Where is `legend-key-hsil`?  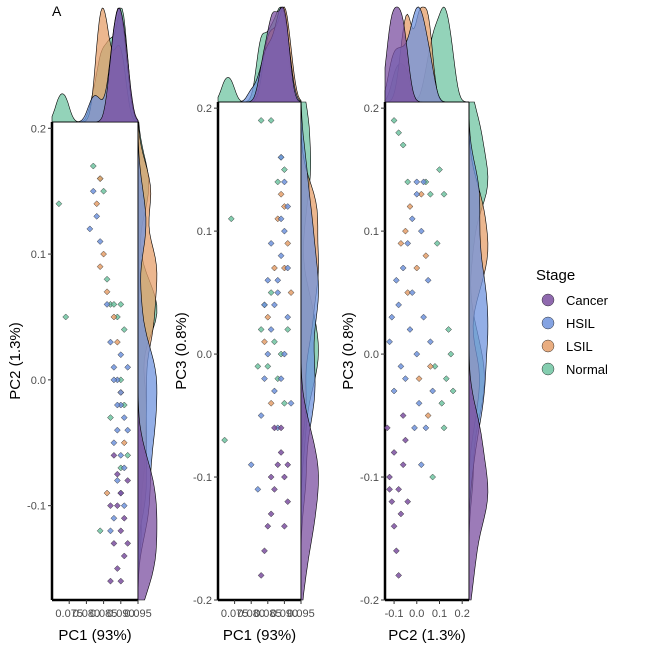
legend-key-hsil is located at coordinates (548, 323).